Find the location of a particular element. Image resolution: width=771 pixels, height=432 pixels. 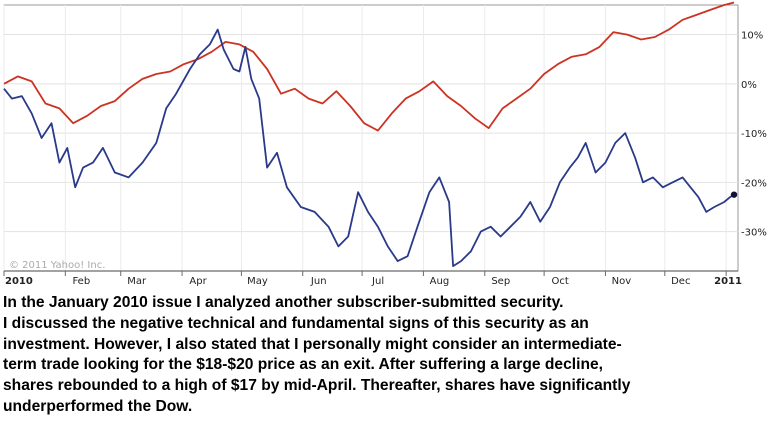

y-tick-label: -10% is located at coordinates (754, 134).